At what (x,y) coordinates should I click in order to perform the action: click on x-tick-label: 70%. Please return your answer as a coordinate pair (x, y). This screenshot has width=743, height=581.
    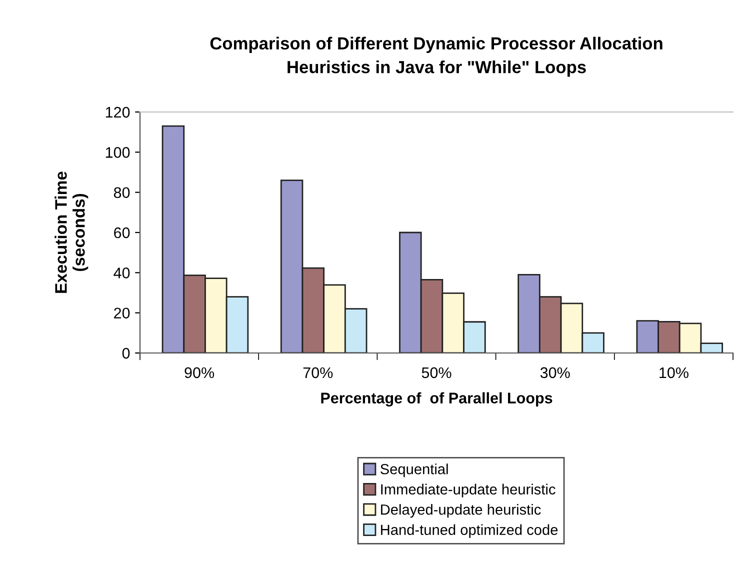
    Looking at the image, I should click on (318, 372).